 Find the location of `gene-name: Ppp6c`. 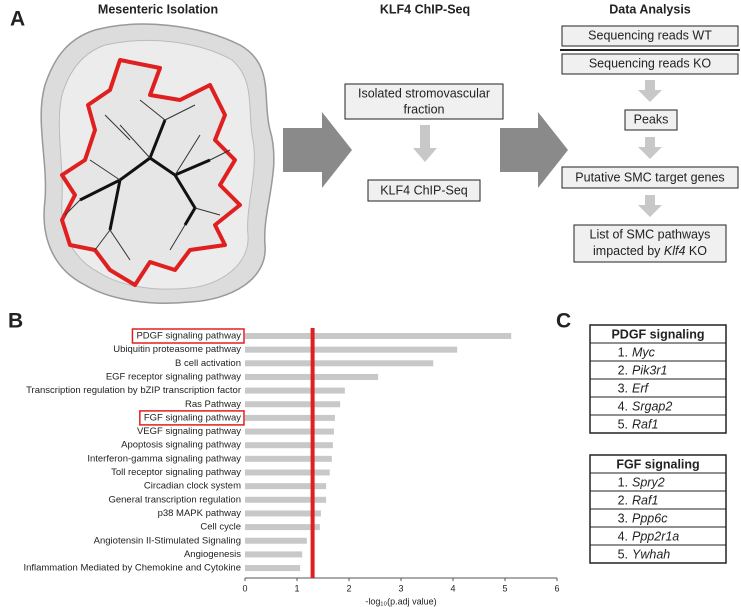

gene-name: Ppp6c is located at coordinates (650, 518).